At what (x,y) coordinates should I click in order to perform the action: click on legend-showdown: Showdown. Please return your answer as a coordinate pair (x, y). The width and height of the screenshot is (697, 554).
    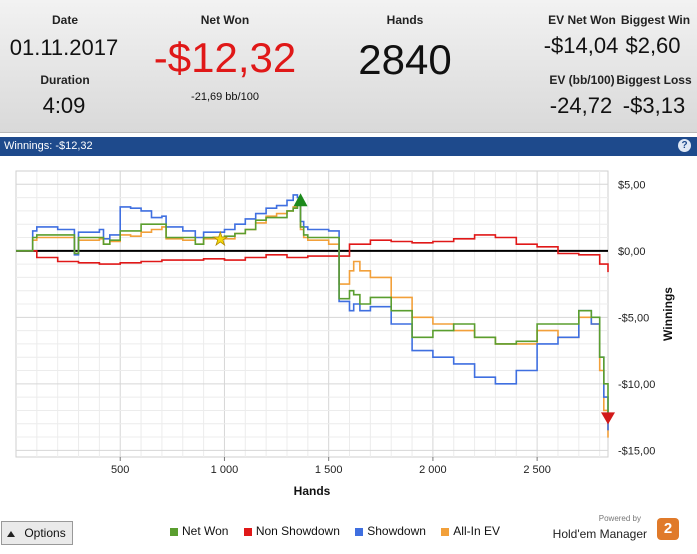
    Looking at the image, I should click on (390, 531).